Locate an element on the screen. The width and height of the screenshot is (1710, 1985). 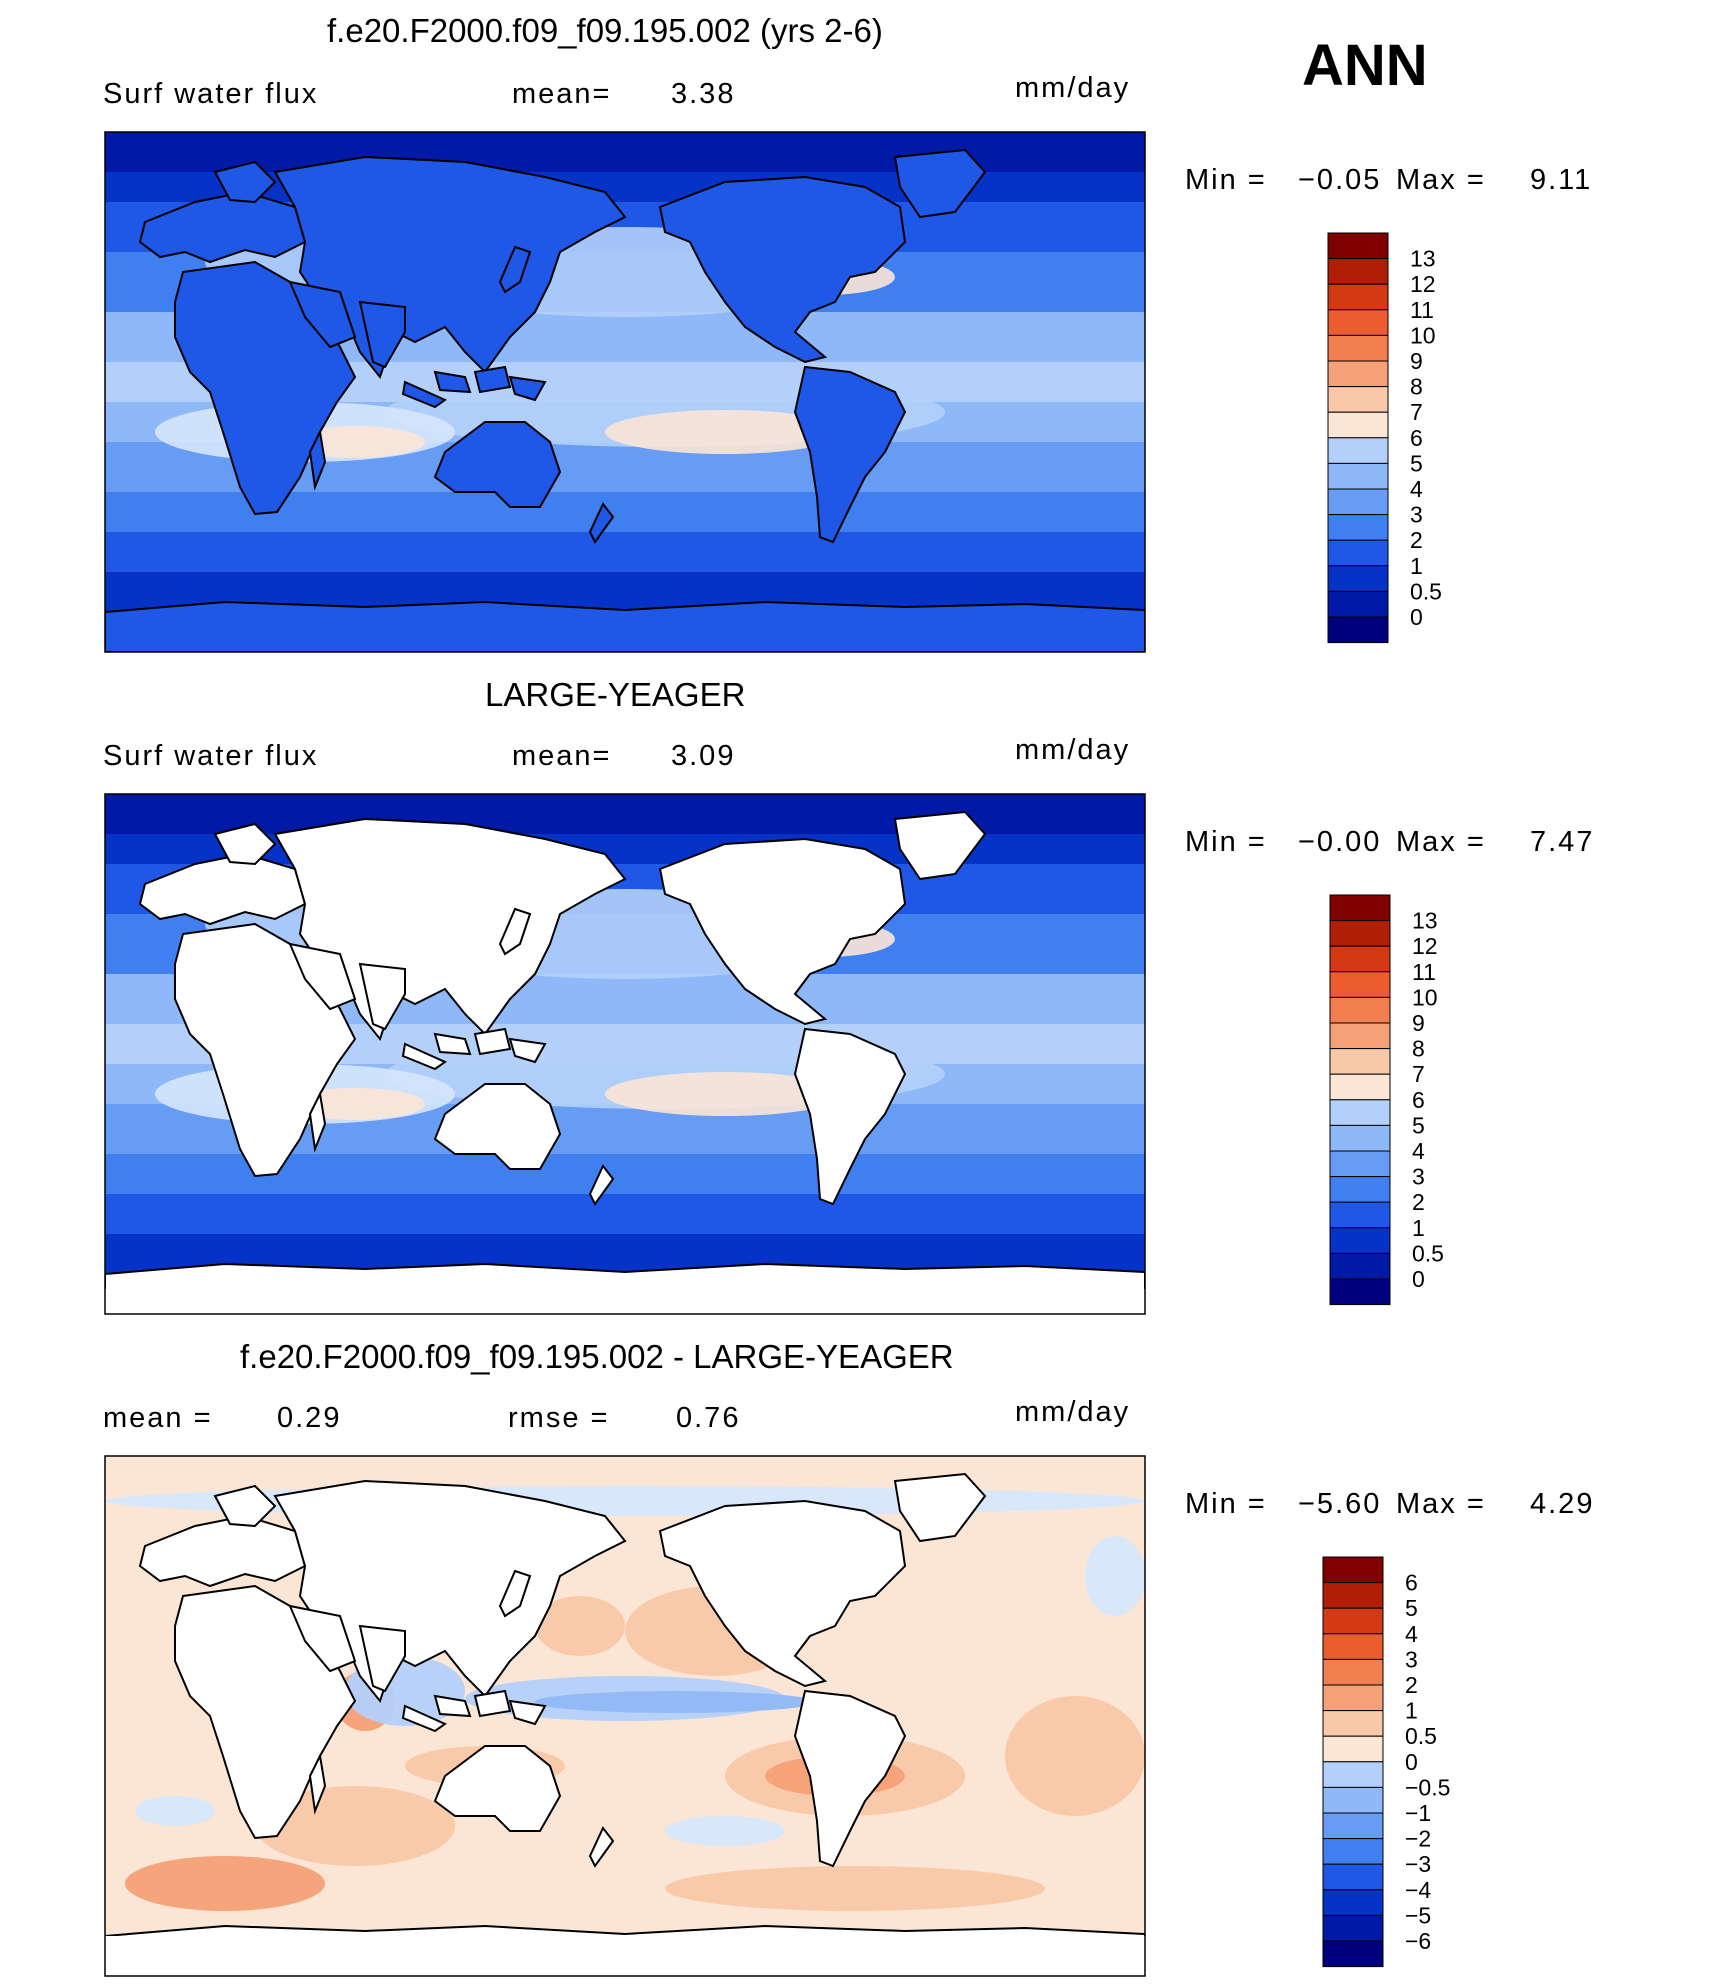
panel3-max-value: 4.29 is located at coordinates (1562, 1504).